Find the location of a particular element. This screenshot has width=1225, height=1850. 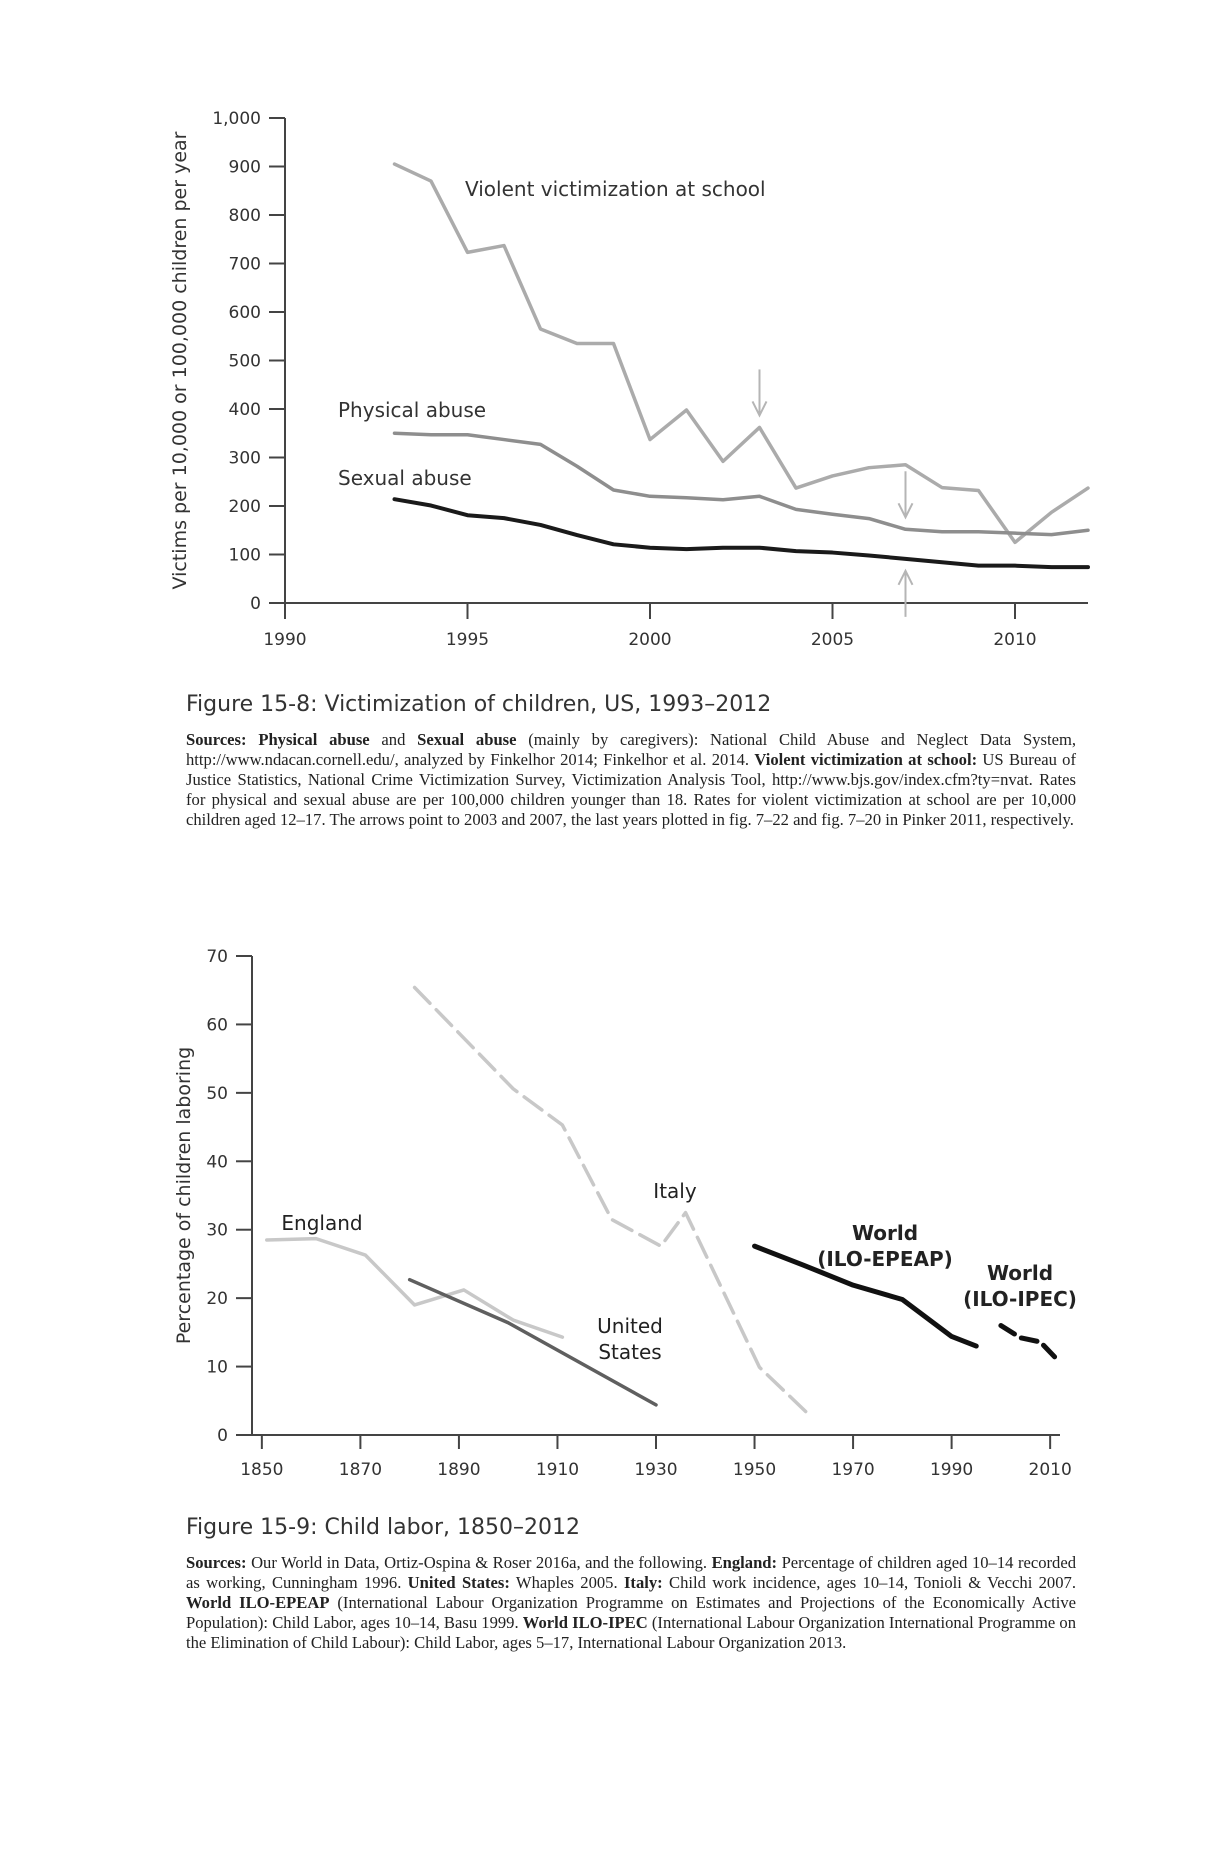

y-tick-label: 50 is located at coordinates (217, 1094).